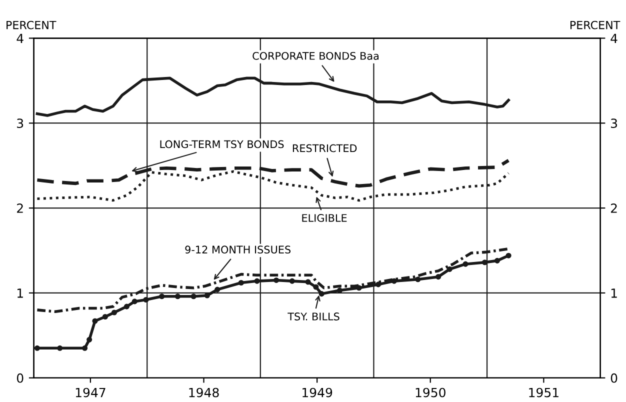 This screenshot has width=626, height=402. I want to click on y-axis-title: PERCENT, so click(31, 25).